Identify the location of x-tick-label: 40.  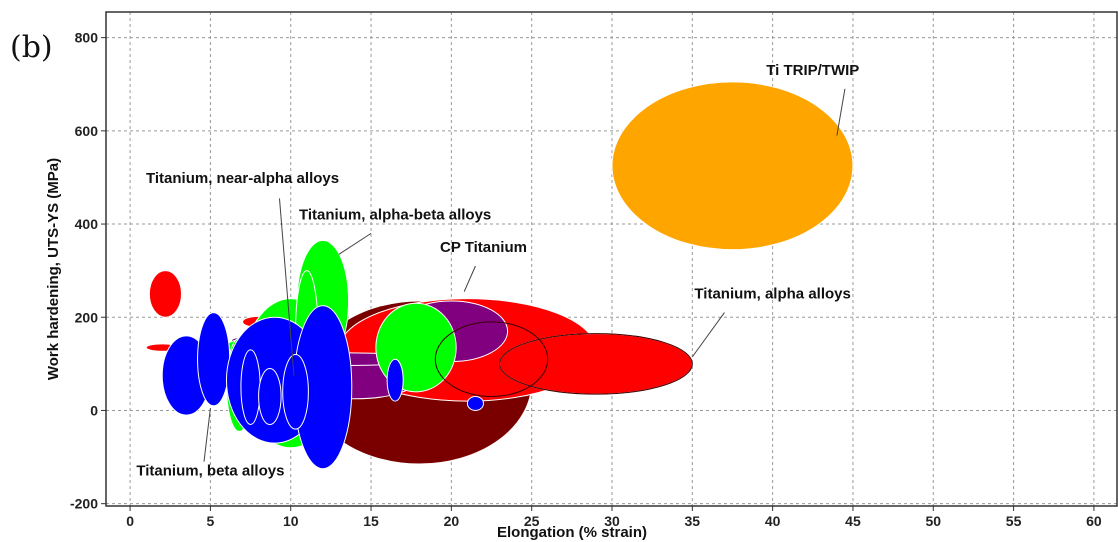
(773, 521).